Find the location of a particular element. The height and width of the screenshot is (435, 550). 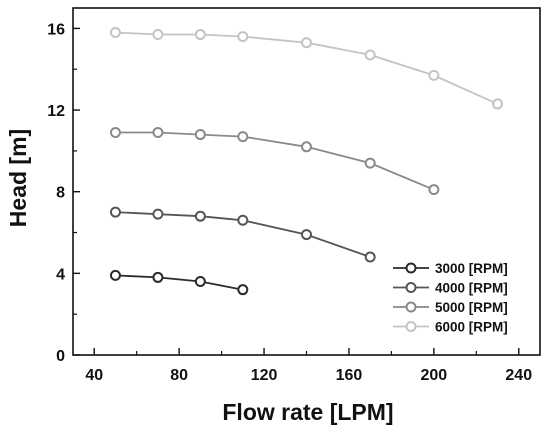

x-tick-label-160: 160 is located at coordinates (349, 375).